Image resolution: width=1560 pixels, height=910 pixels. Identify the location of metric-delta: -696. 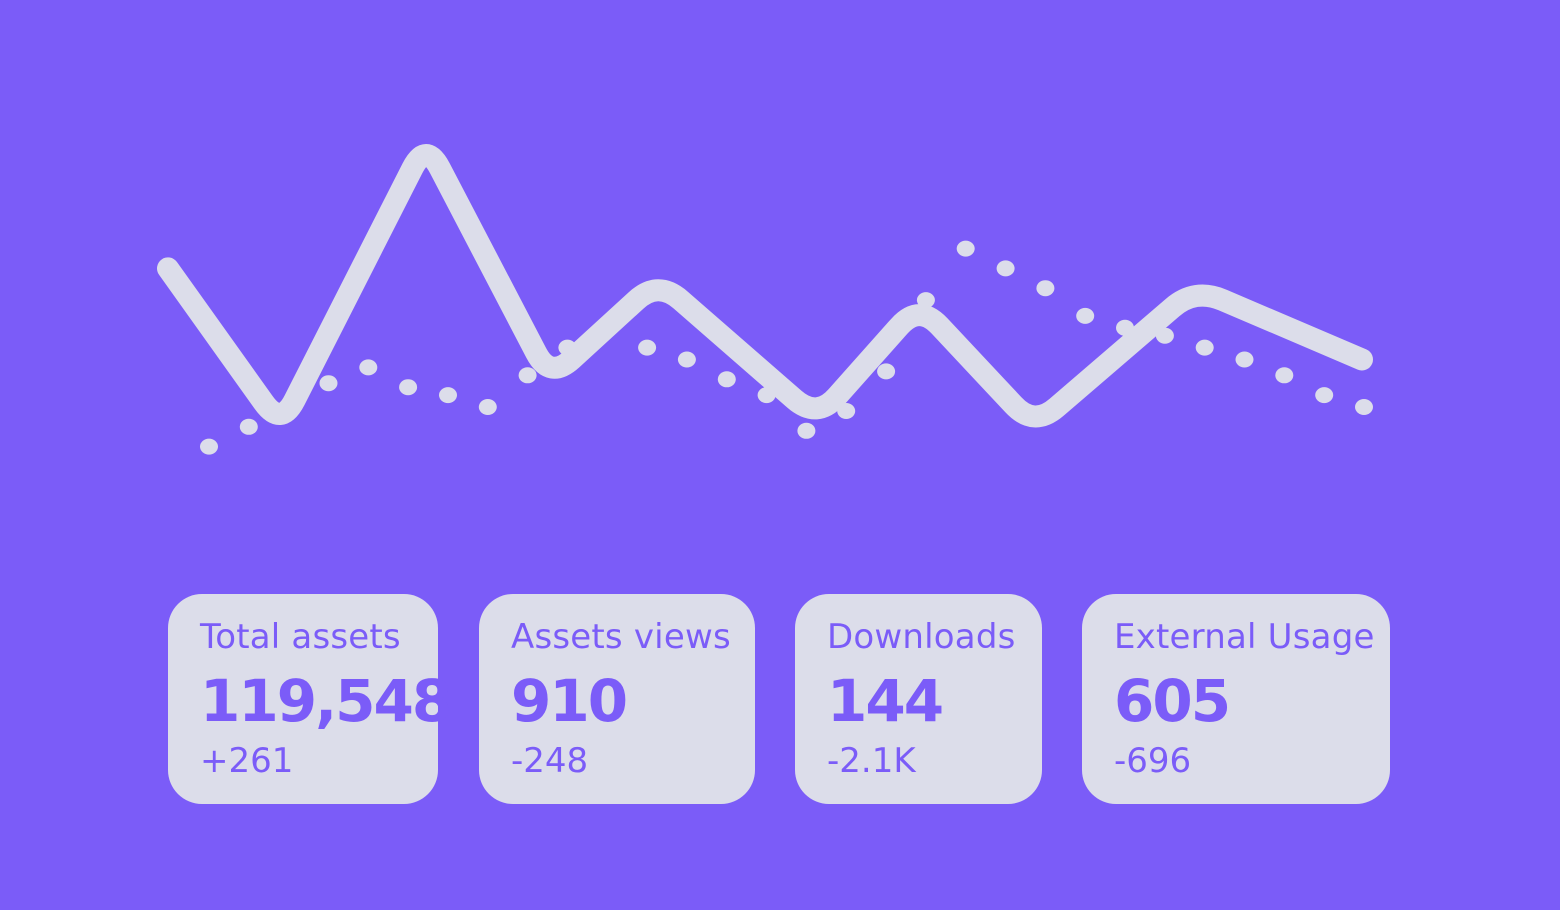
(1153, 761).